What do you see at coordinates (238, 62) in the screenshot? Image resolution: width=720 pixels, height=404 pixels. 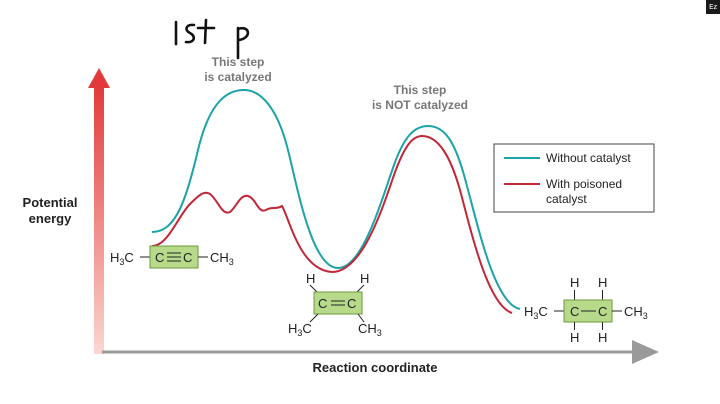 I see `annotation-catalyzed-line1: This step` at bounding box center [238, 62].